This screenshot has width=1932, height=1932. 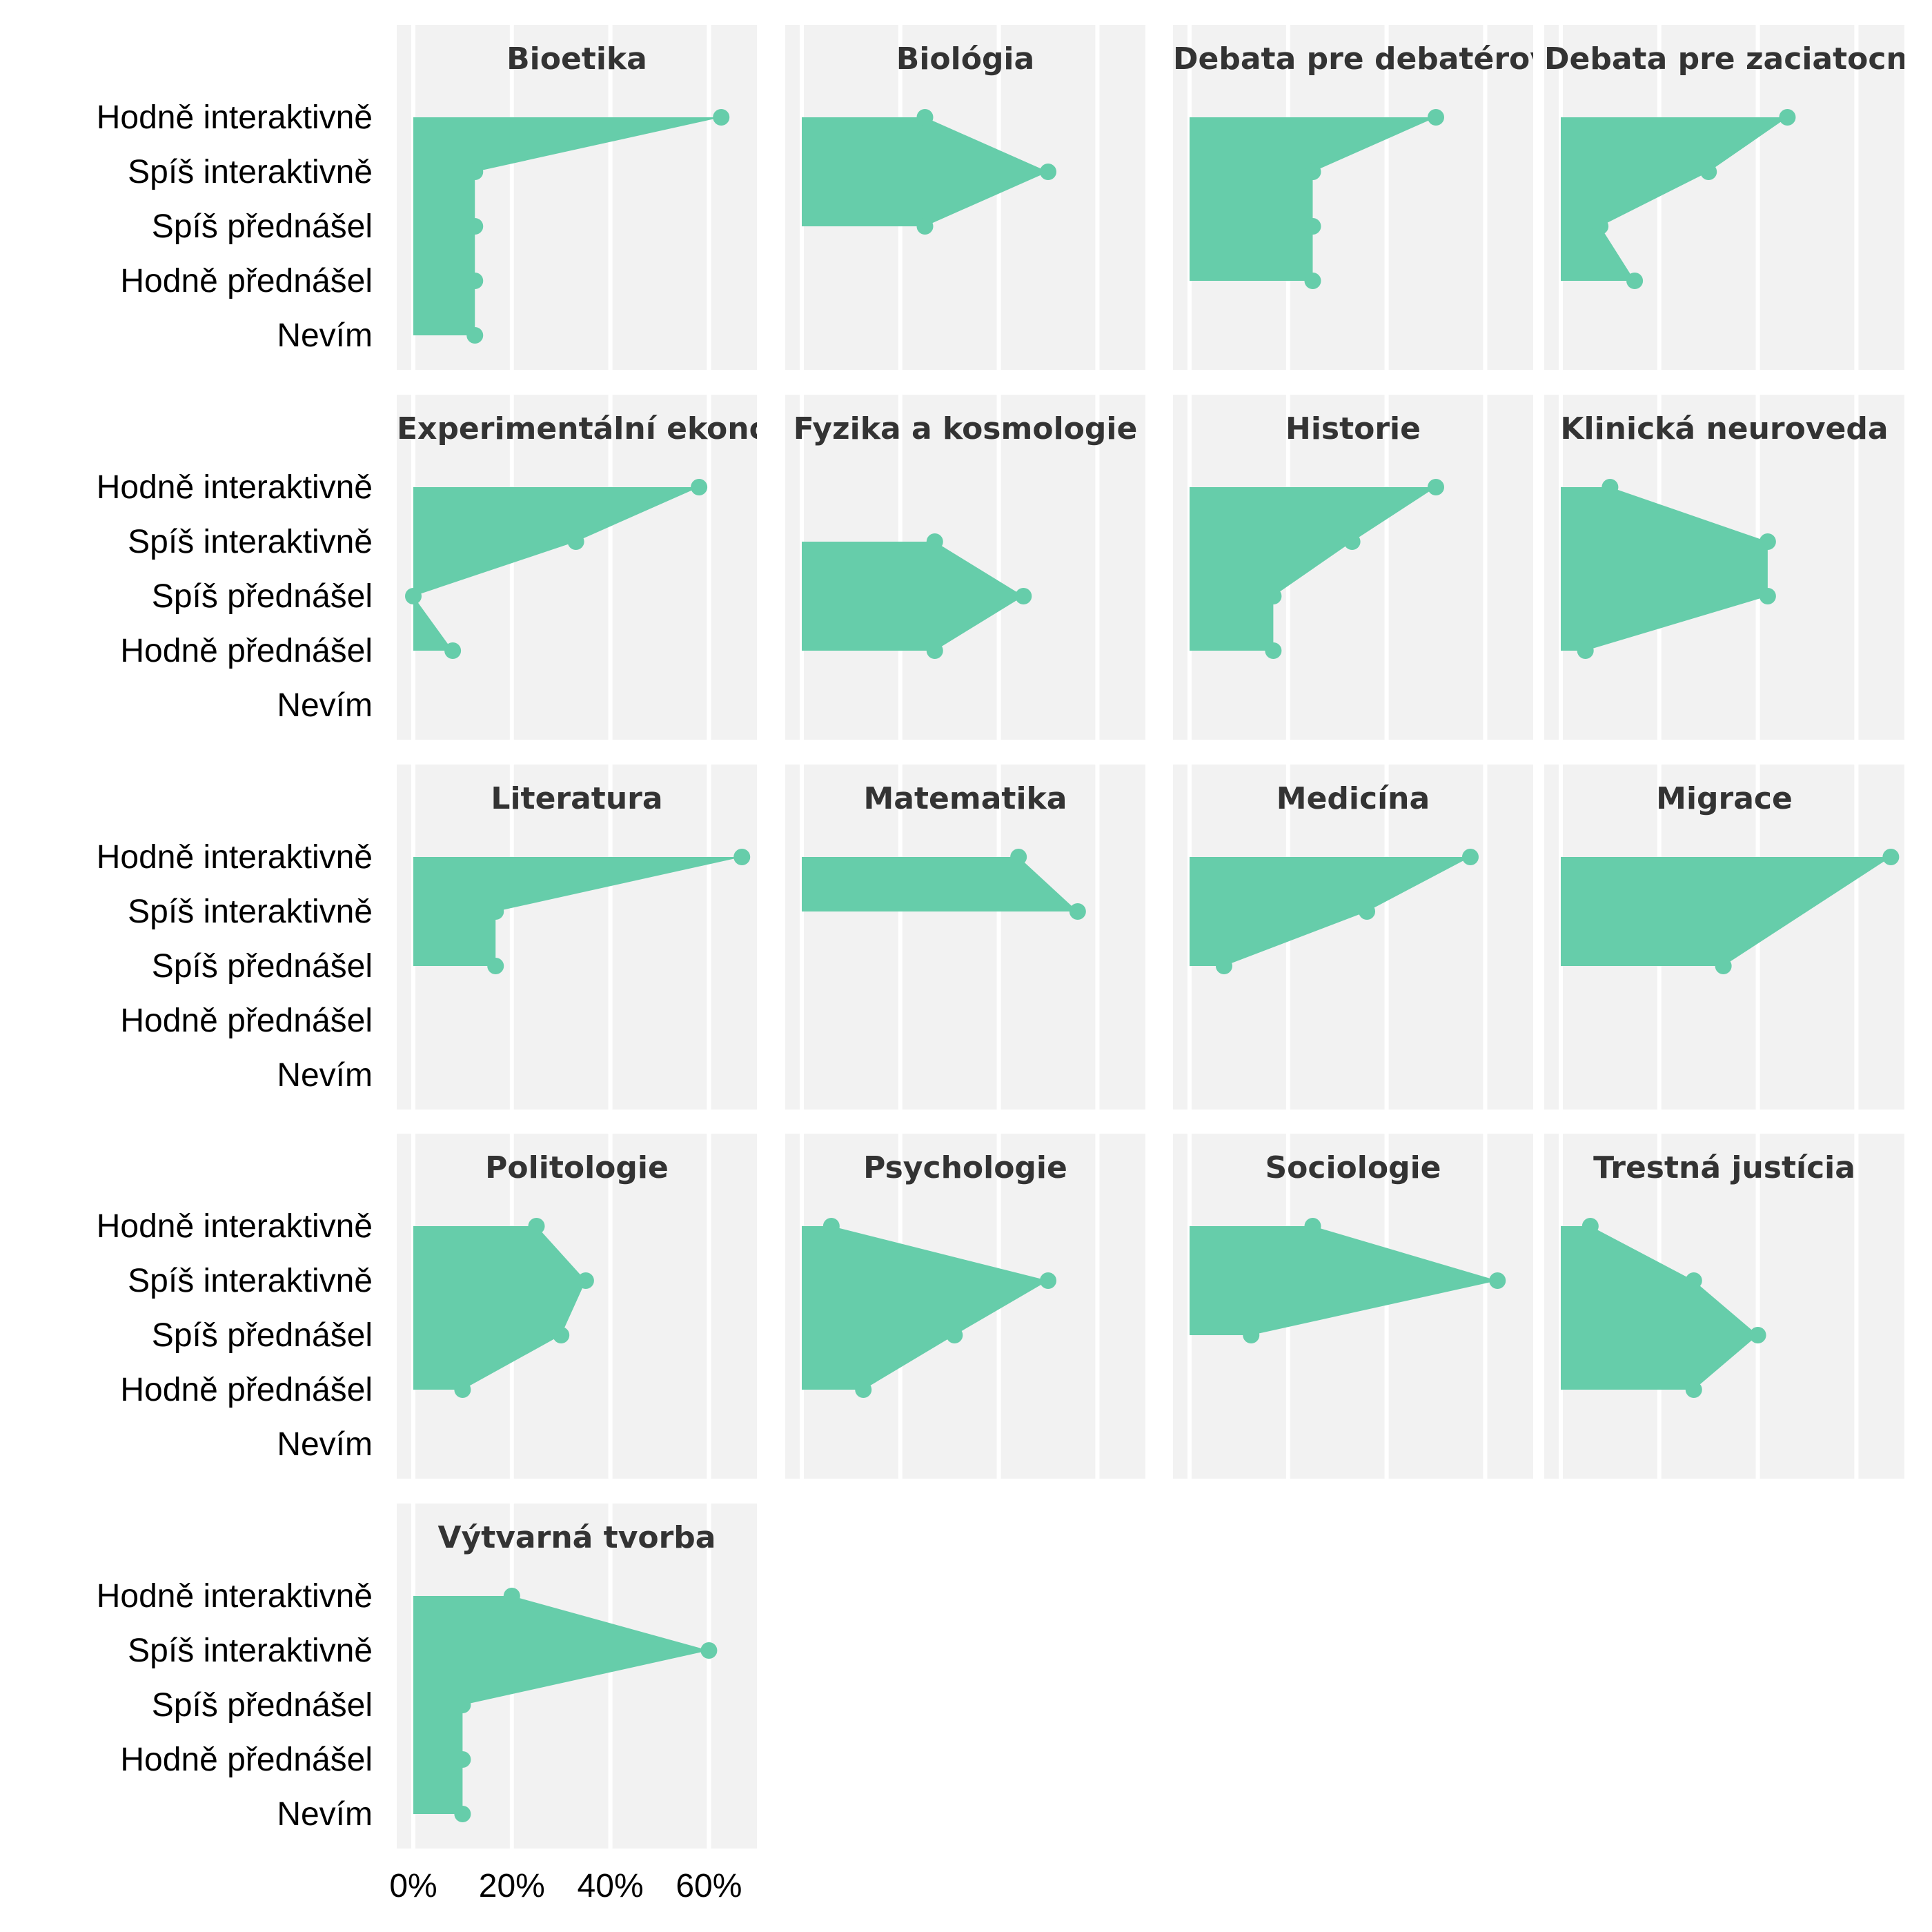 I want to click on facet-panel: Debata pre zaciatocníkov, so click(x=1738, y=197).